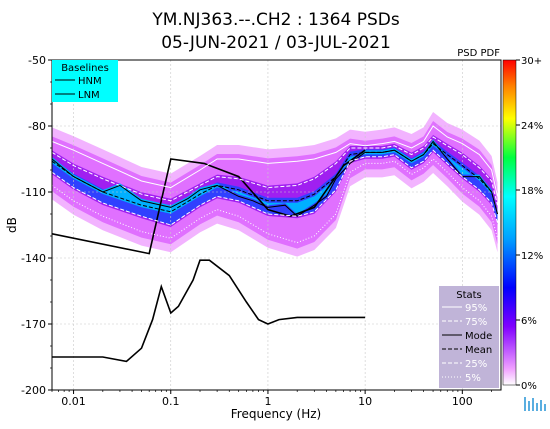 The height and width of the screenshot is (429, 550). I want to click on x-axis-label: Frequency (Hz), so click(276, 414).